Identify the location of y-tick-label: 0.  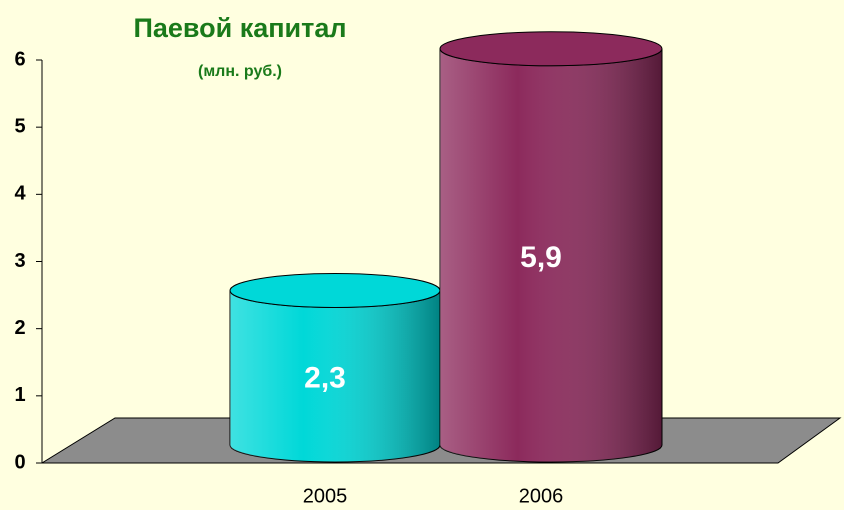
(19, 462).